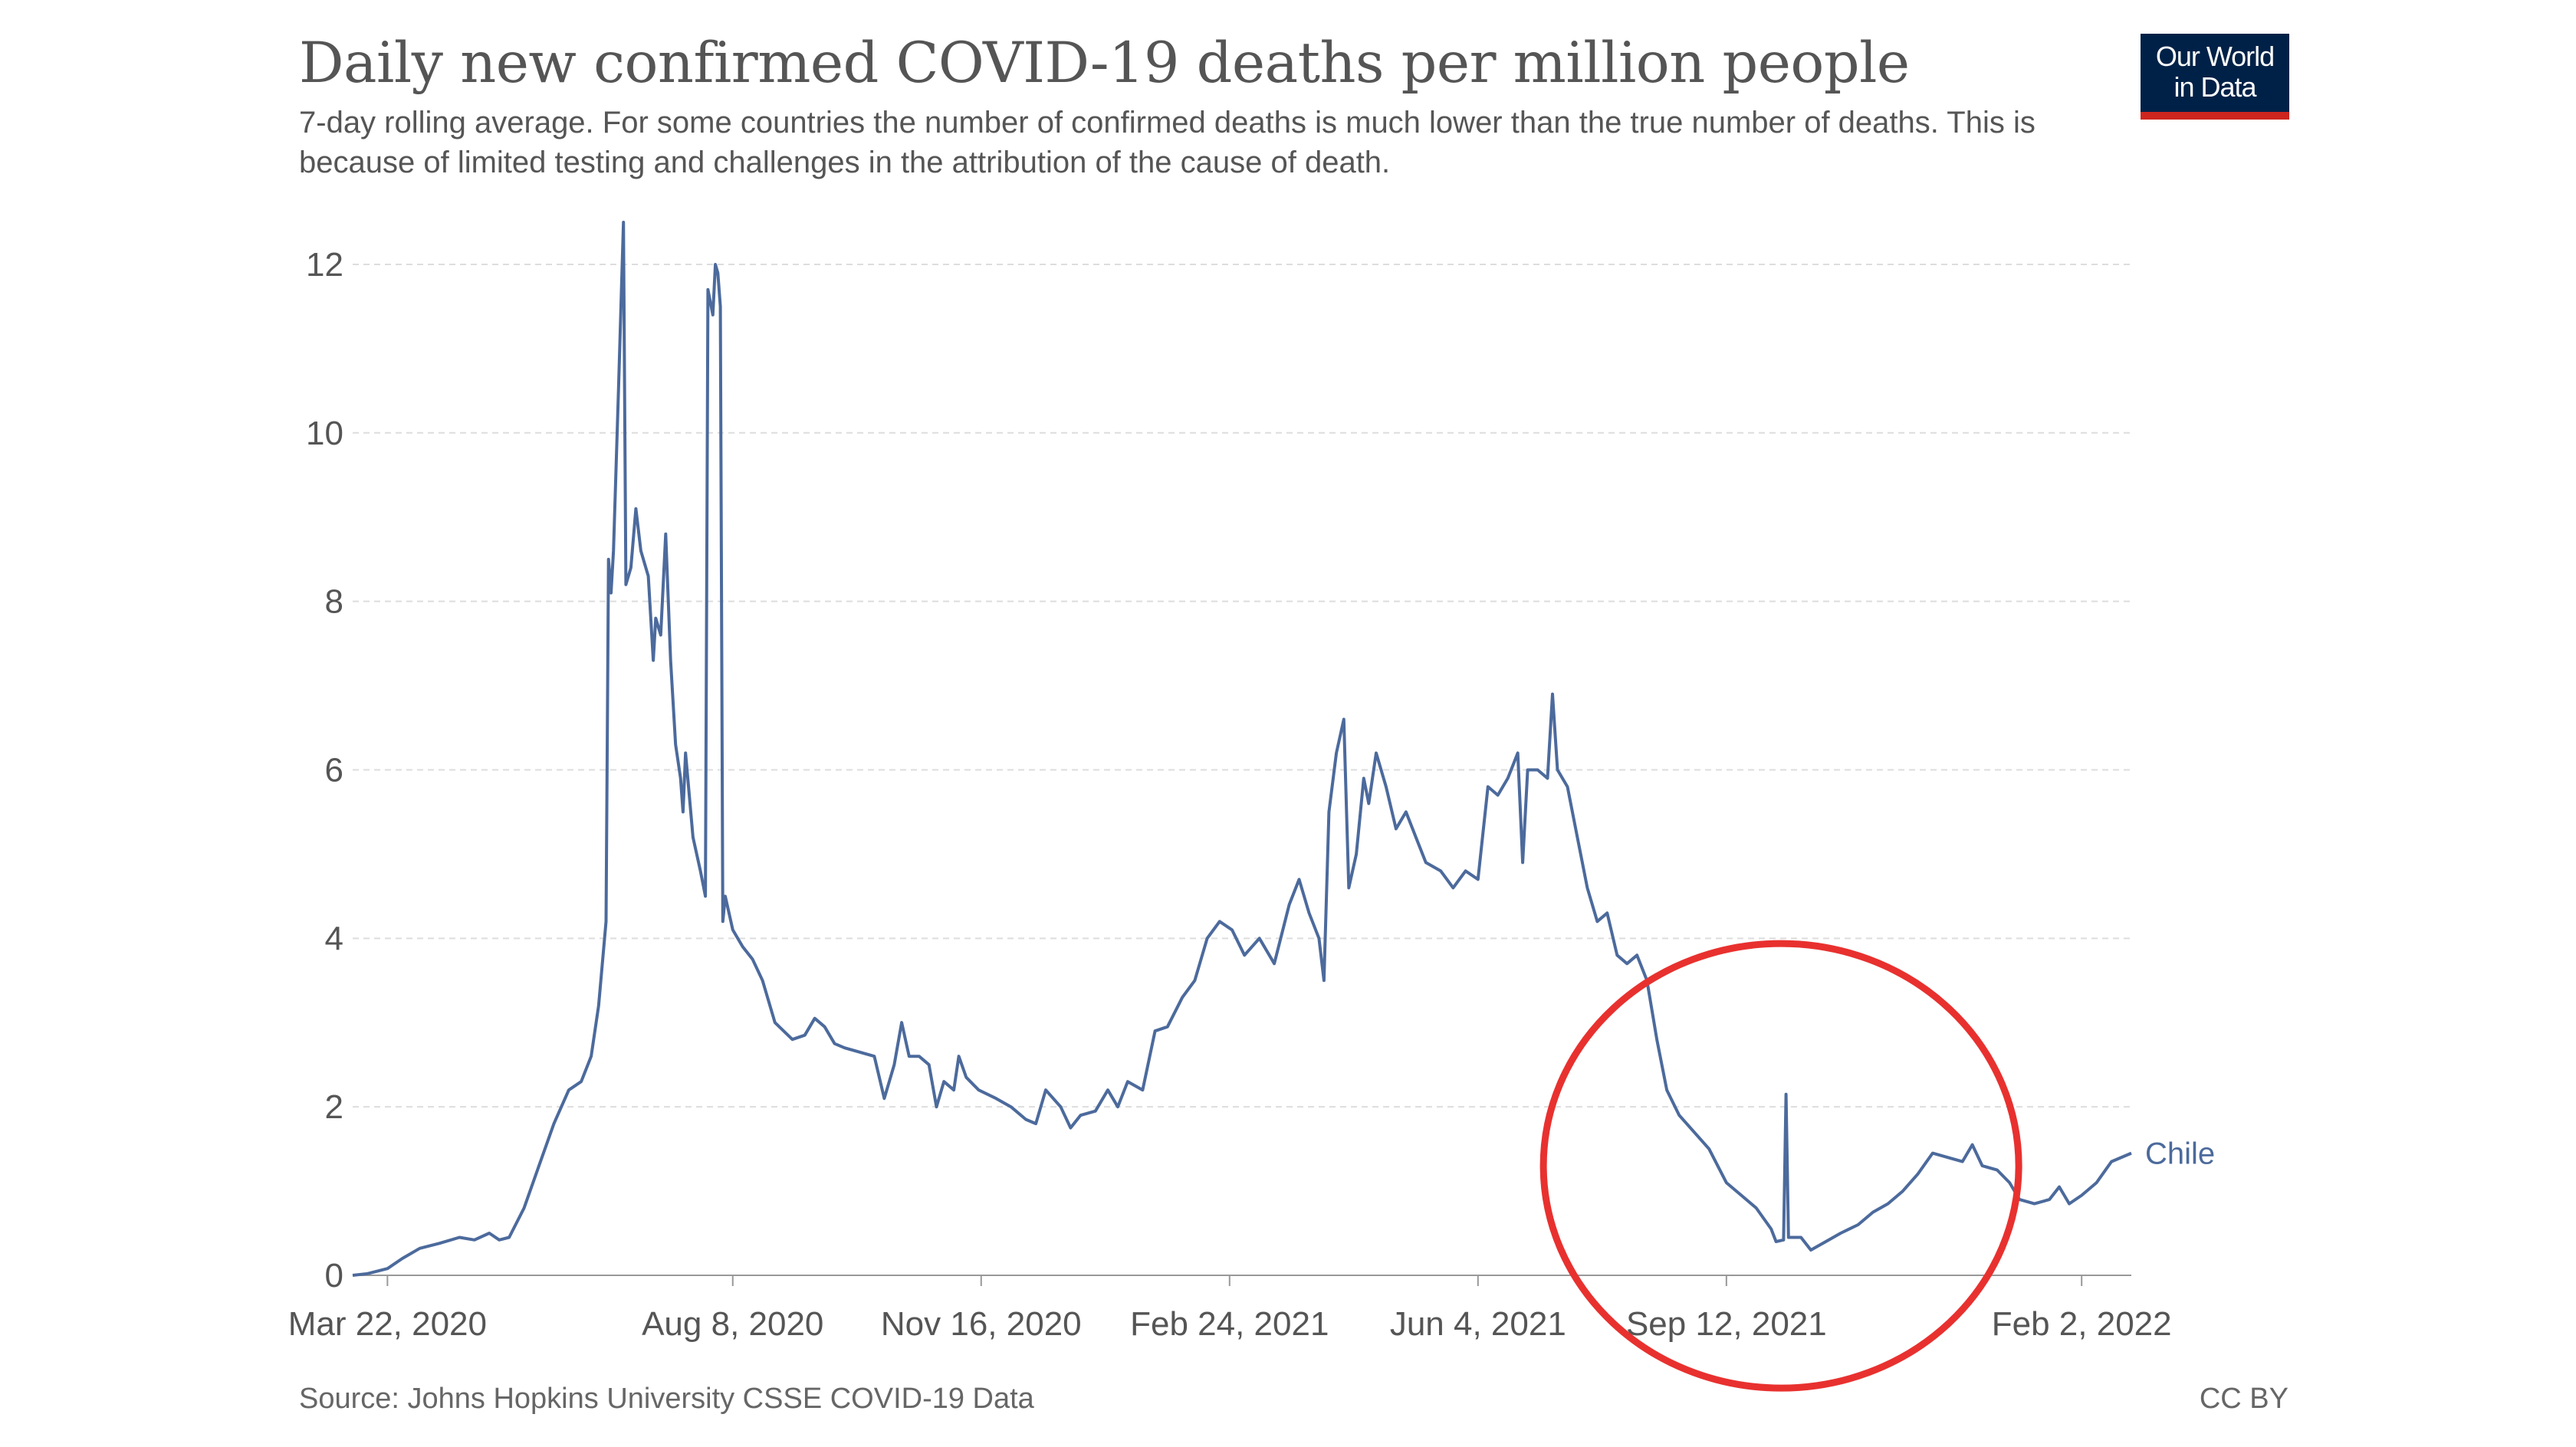 The image size is (2576, 1447). What do you see at coordinates (2180, 1154) in the screenshot?
I see `series-label: Chile` at bounding box center [2180, 1154].